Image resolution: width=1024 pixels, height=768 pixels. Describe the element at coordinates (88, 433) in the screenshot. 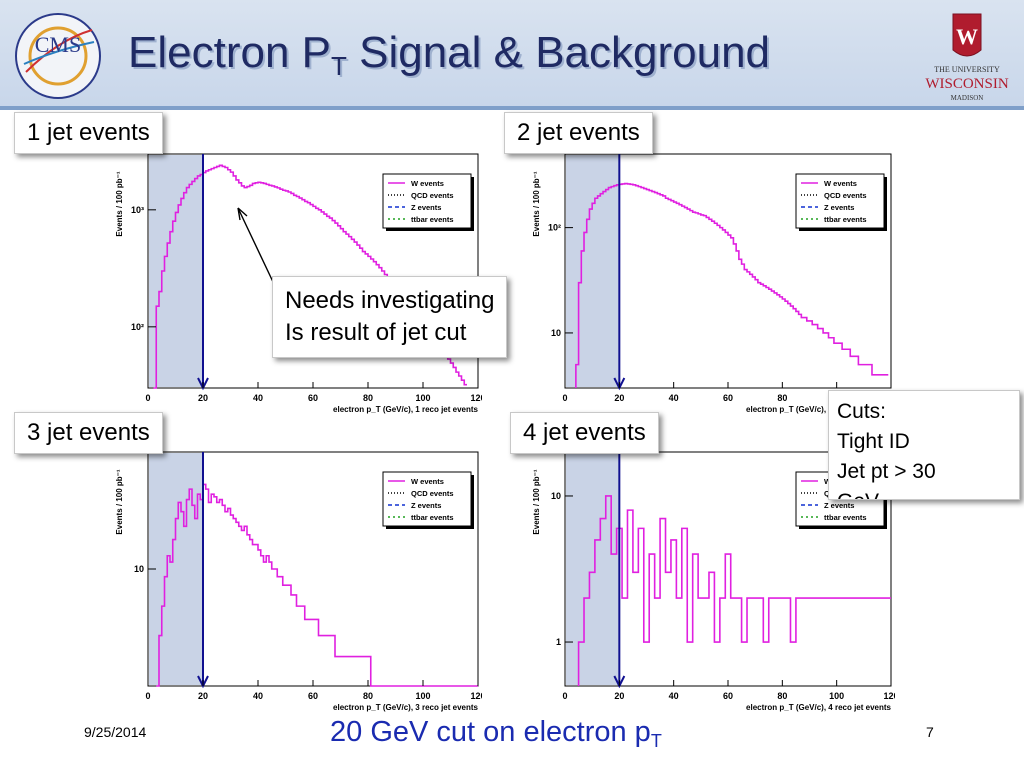

I see `label-3-jet: 3 jet events` at that location.